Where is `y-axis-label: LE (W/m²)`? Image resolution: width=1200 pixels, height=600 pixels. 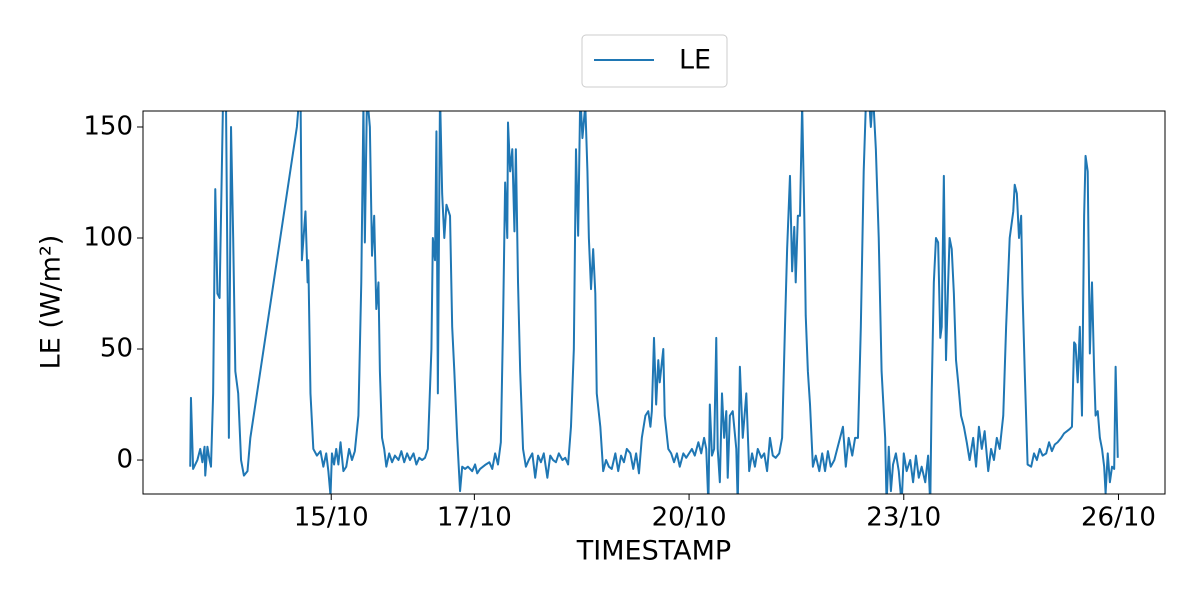
y-axis-label: LE (W/m²) is located at coordinates (51, 302).